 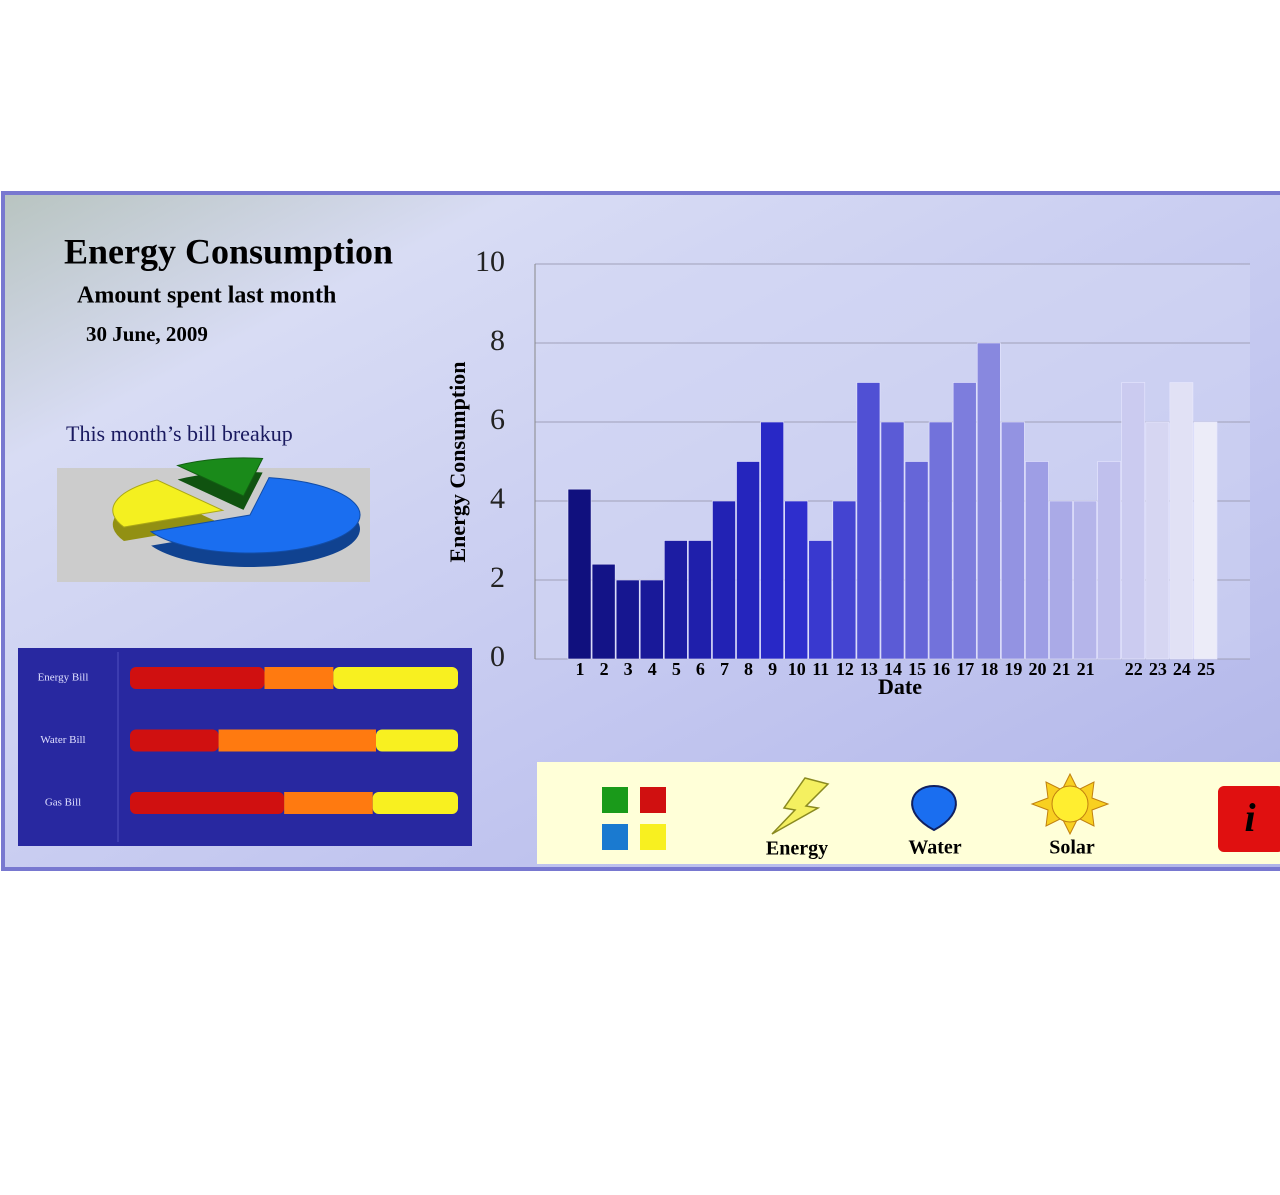 What do you see at coordinates (1013, 669) in the screenshot?
I see `x-tick-label: 19` at bounding box center [1013, 669].